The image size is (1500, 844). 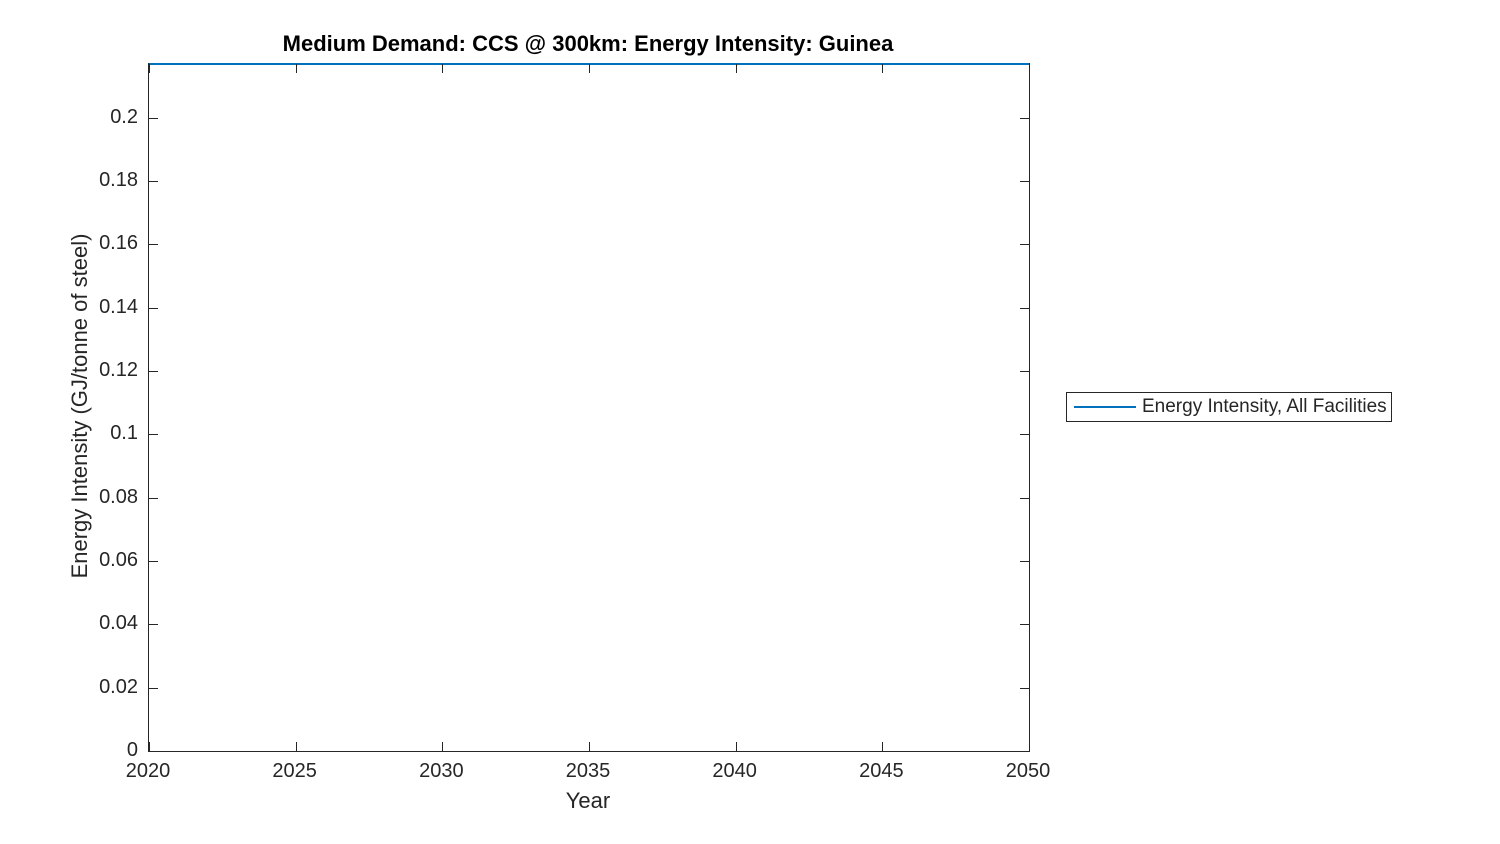 I want to click on x-tick-label: 2035, so click(x=588, y=771).